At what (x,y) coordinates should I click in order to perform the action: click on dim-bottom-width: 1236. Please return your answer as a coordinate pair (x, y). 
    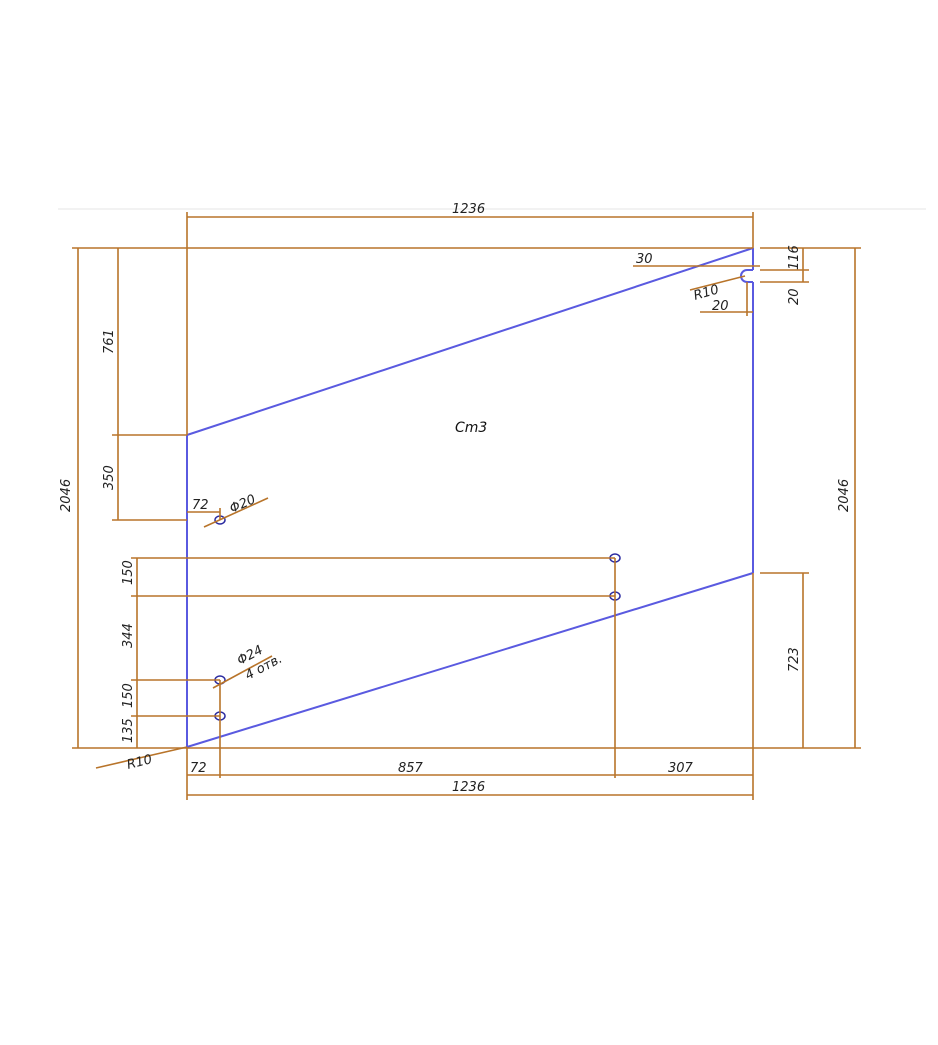
    Looking at the image, I should click on (468, 787).